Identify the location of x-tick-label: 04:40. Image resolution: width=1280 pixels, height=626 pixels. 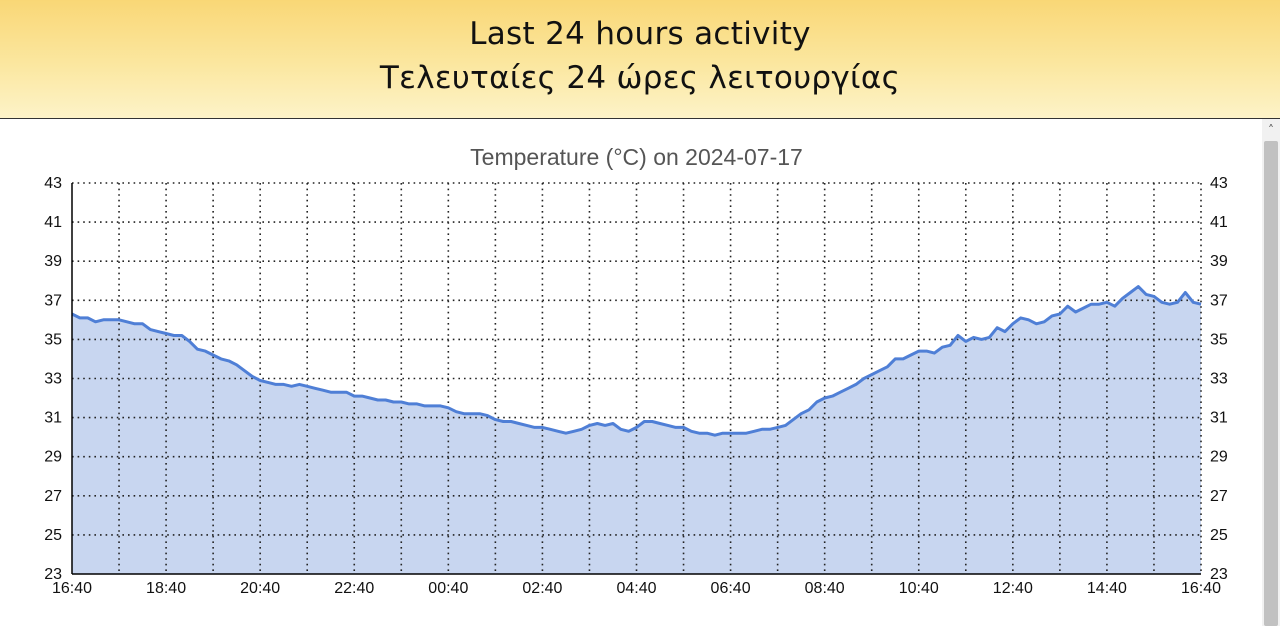
(636, 588).